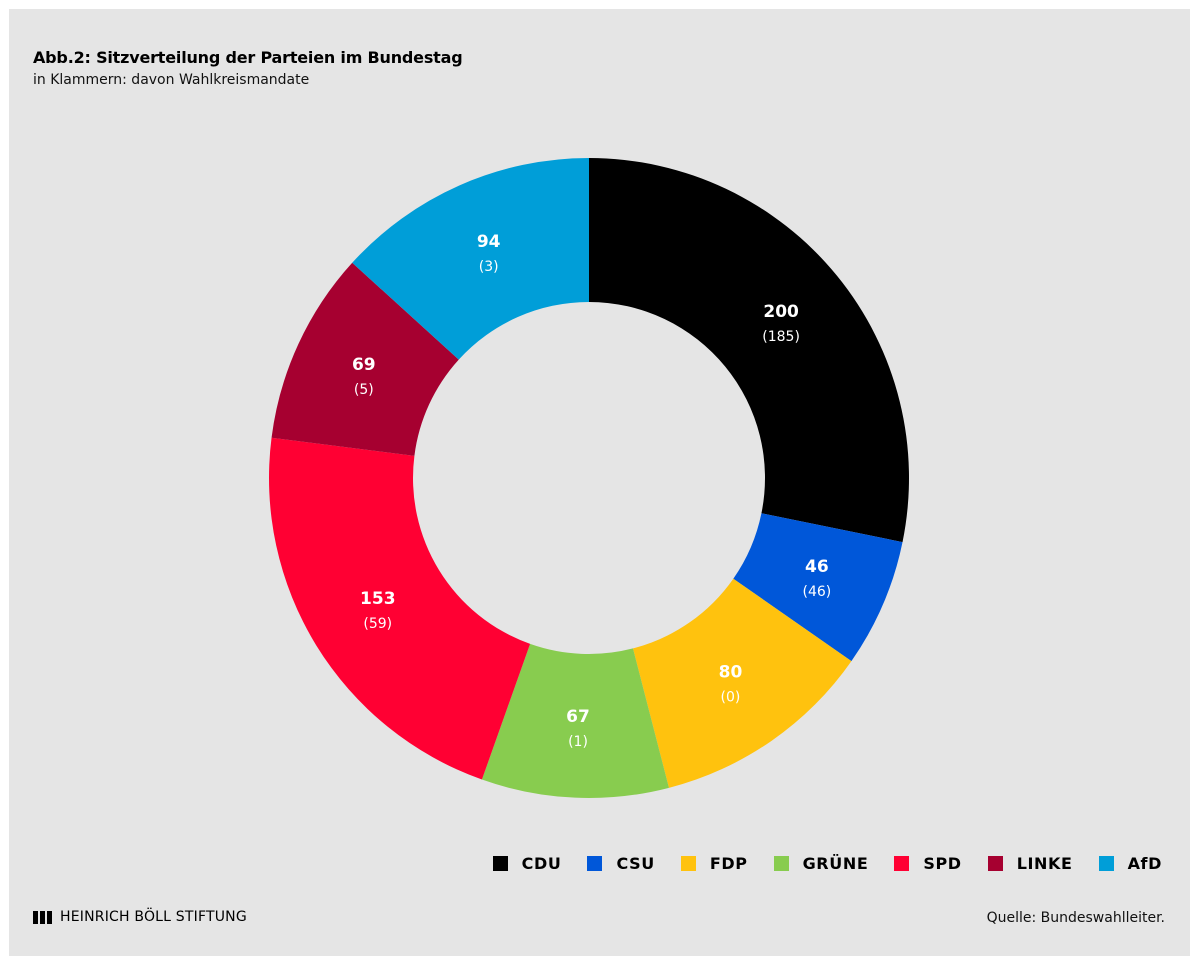  Describe the element at coordinates (902, 863) in the screenshot. I see `legend-swatch-spd` at that location.